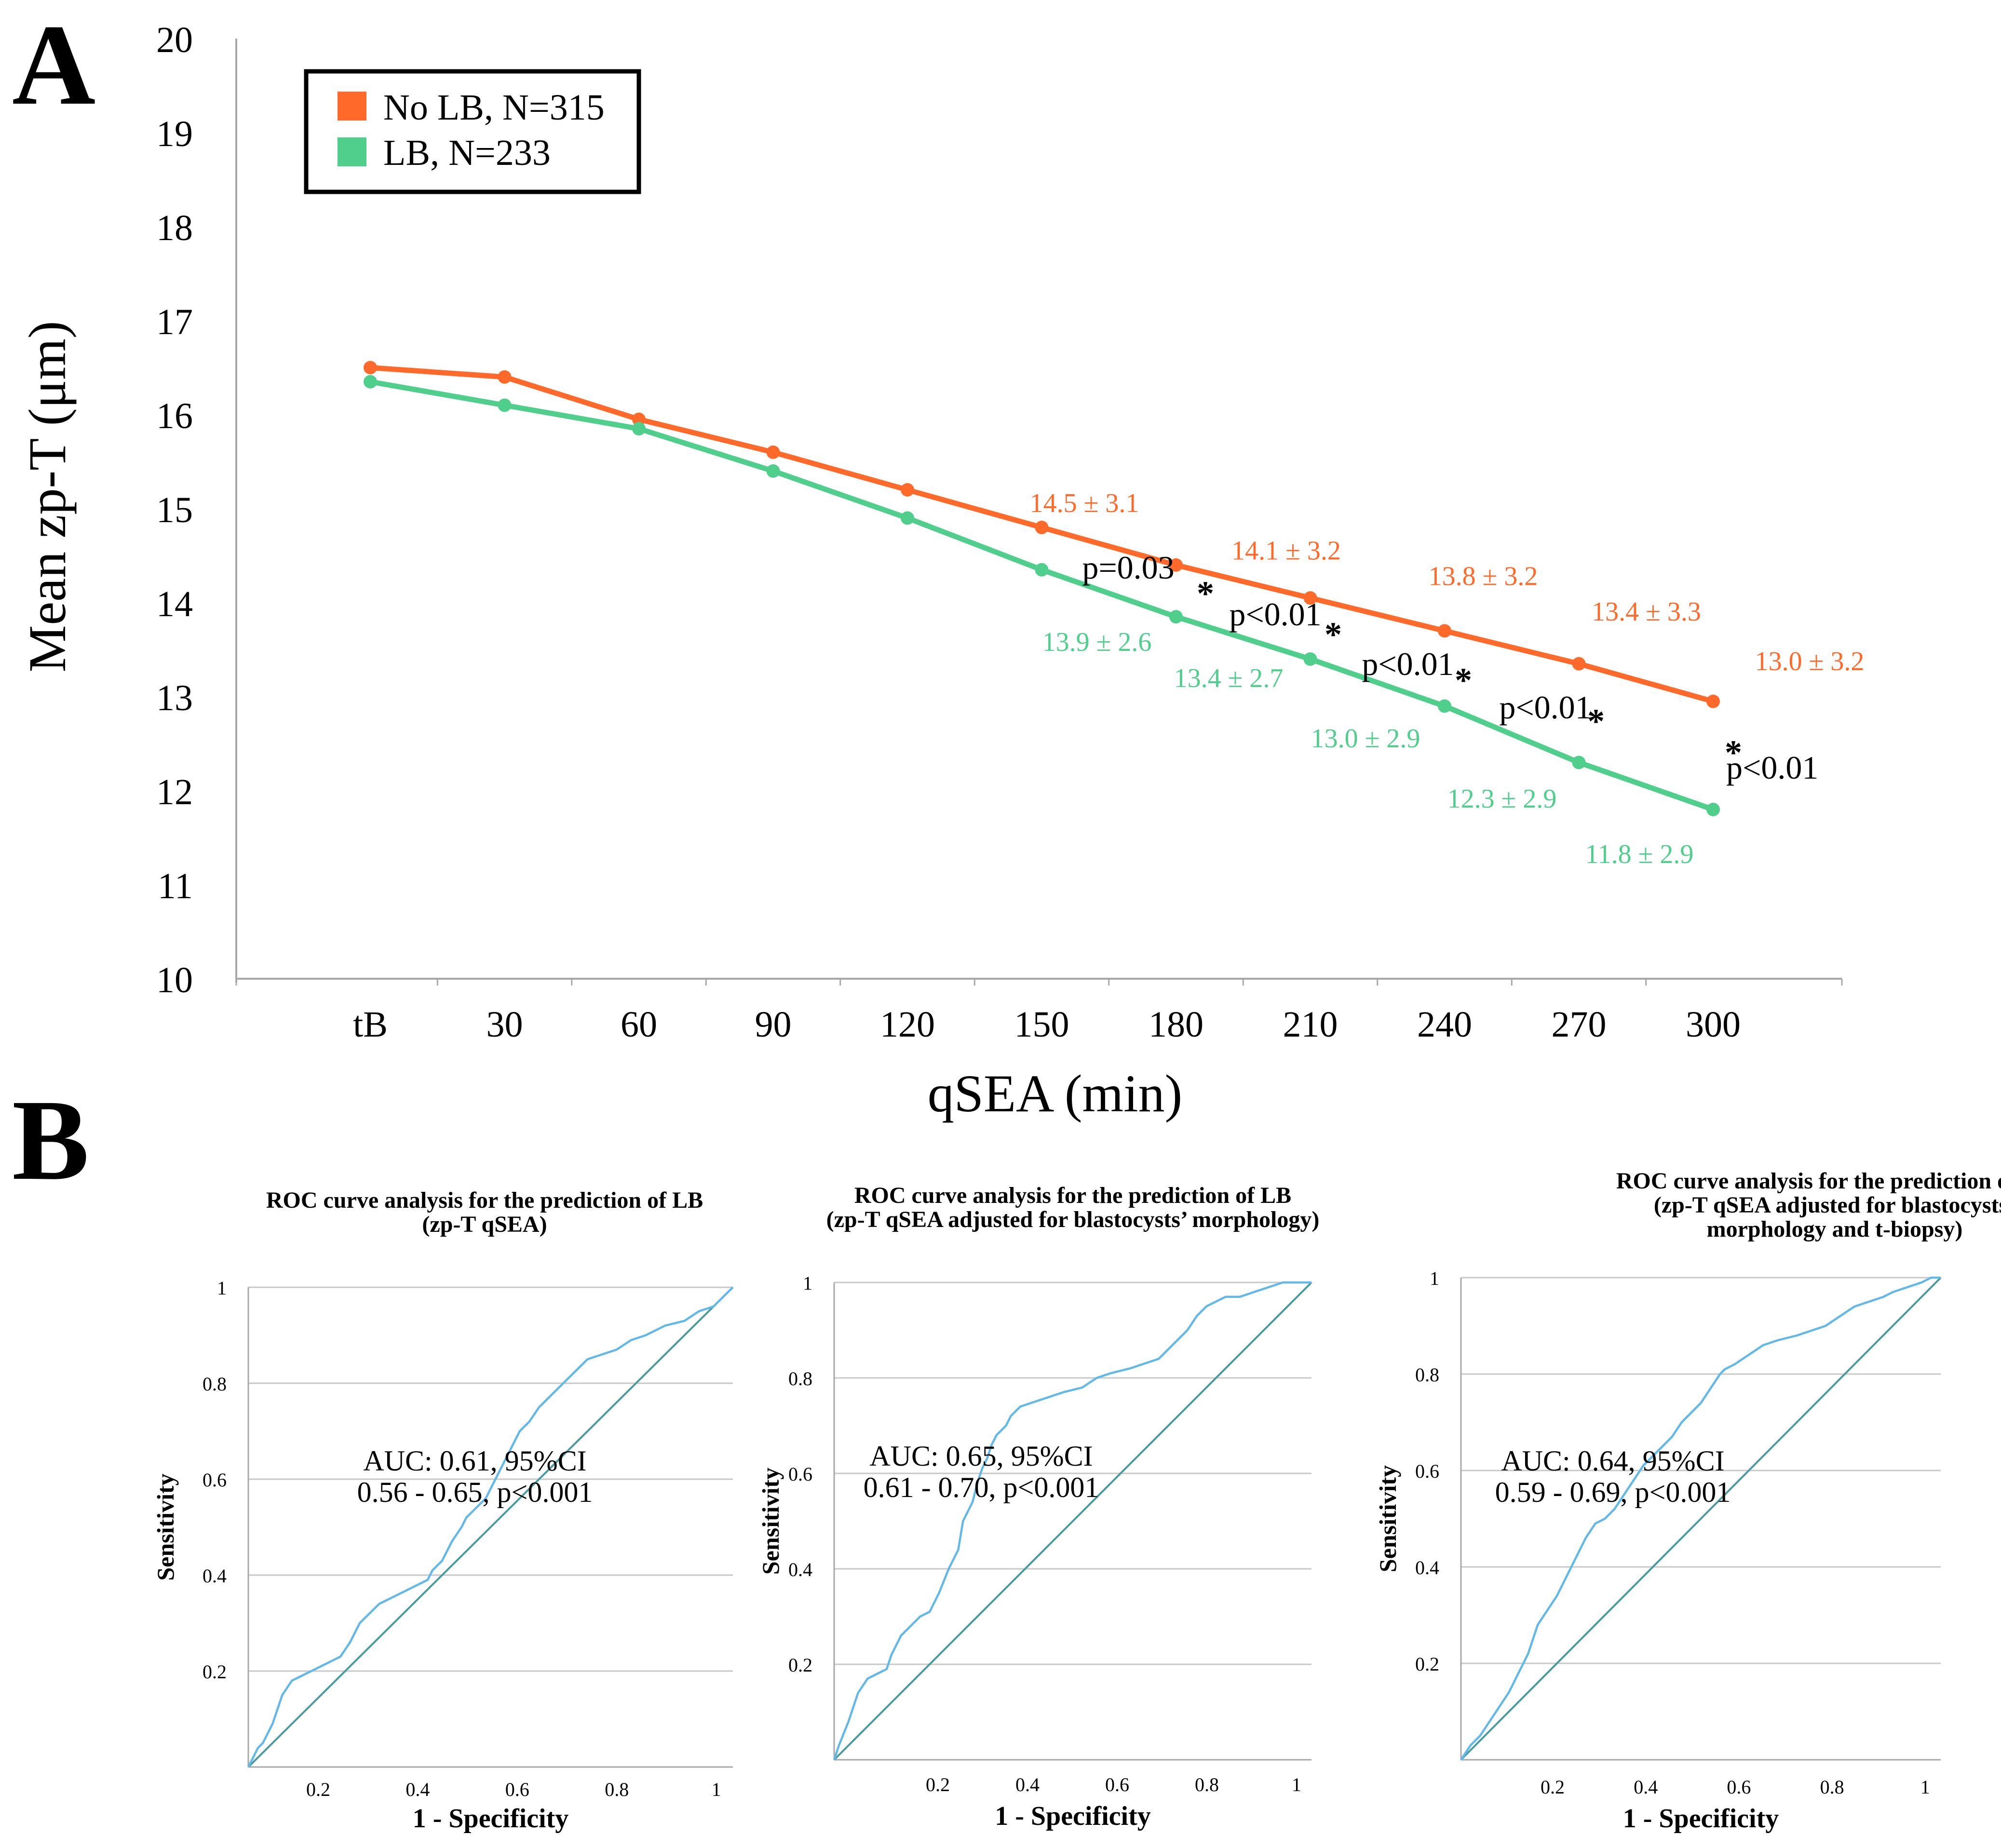 The width and height of the screenshot is (2001, 1848). What do you see at coordinates (1835, 1229) in the screenshot?
I see `roc-title-line: morphology and t-biopsy)` at bounding box center [1835, 1229].